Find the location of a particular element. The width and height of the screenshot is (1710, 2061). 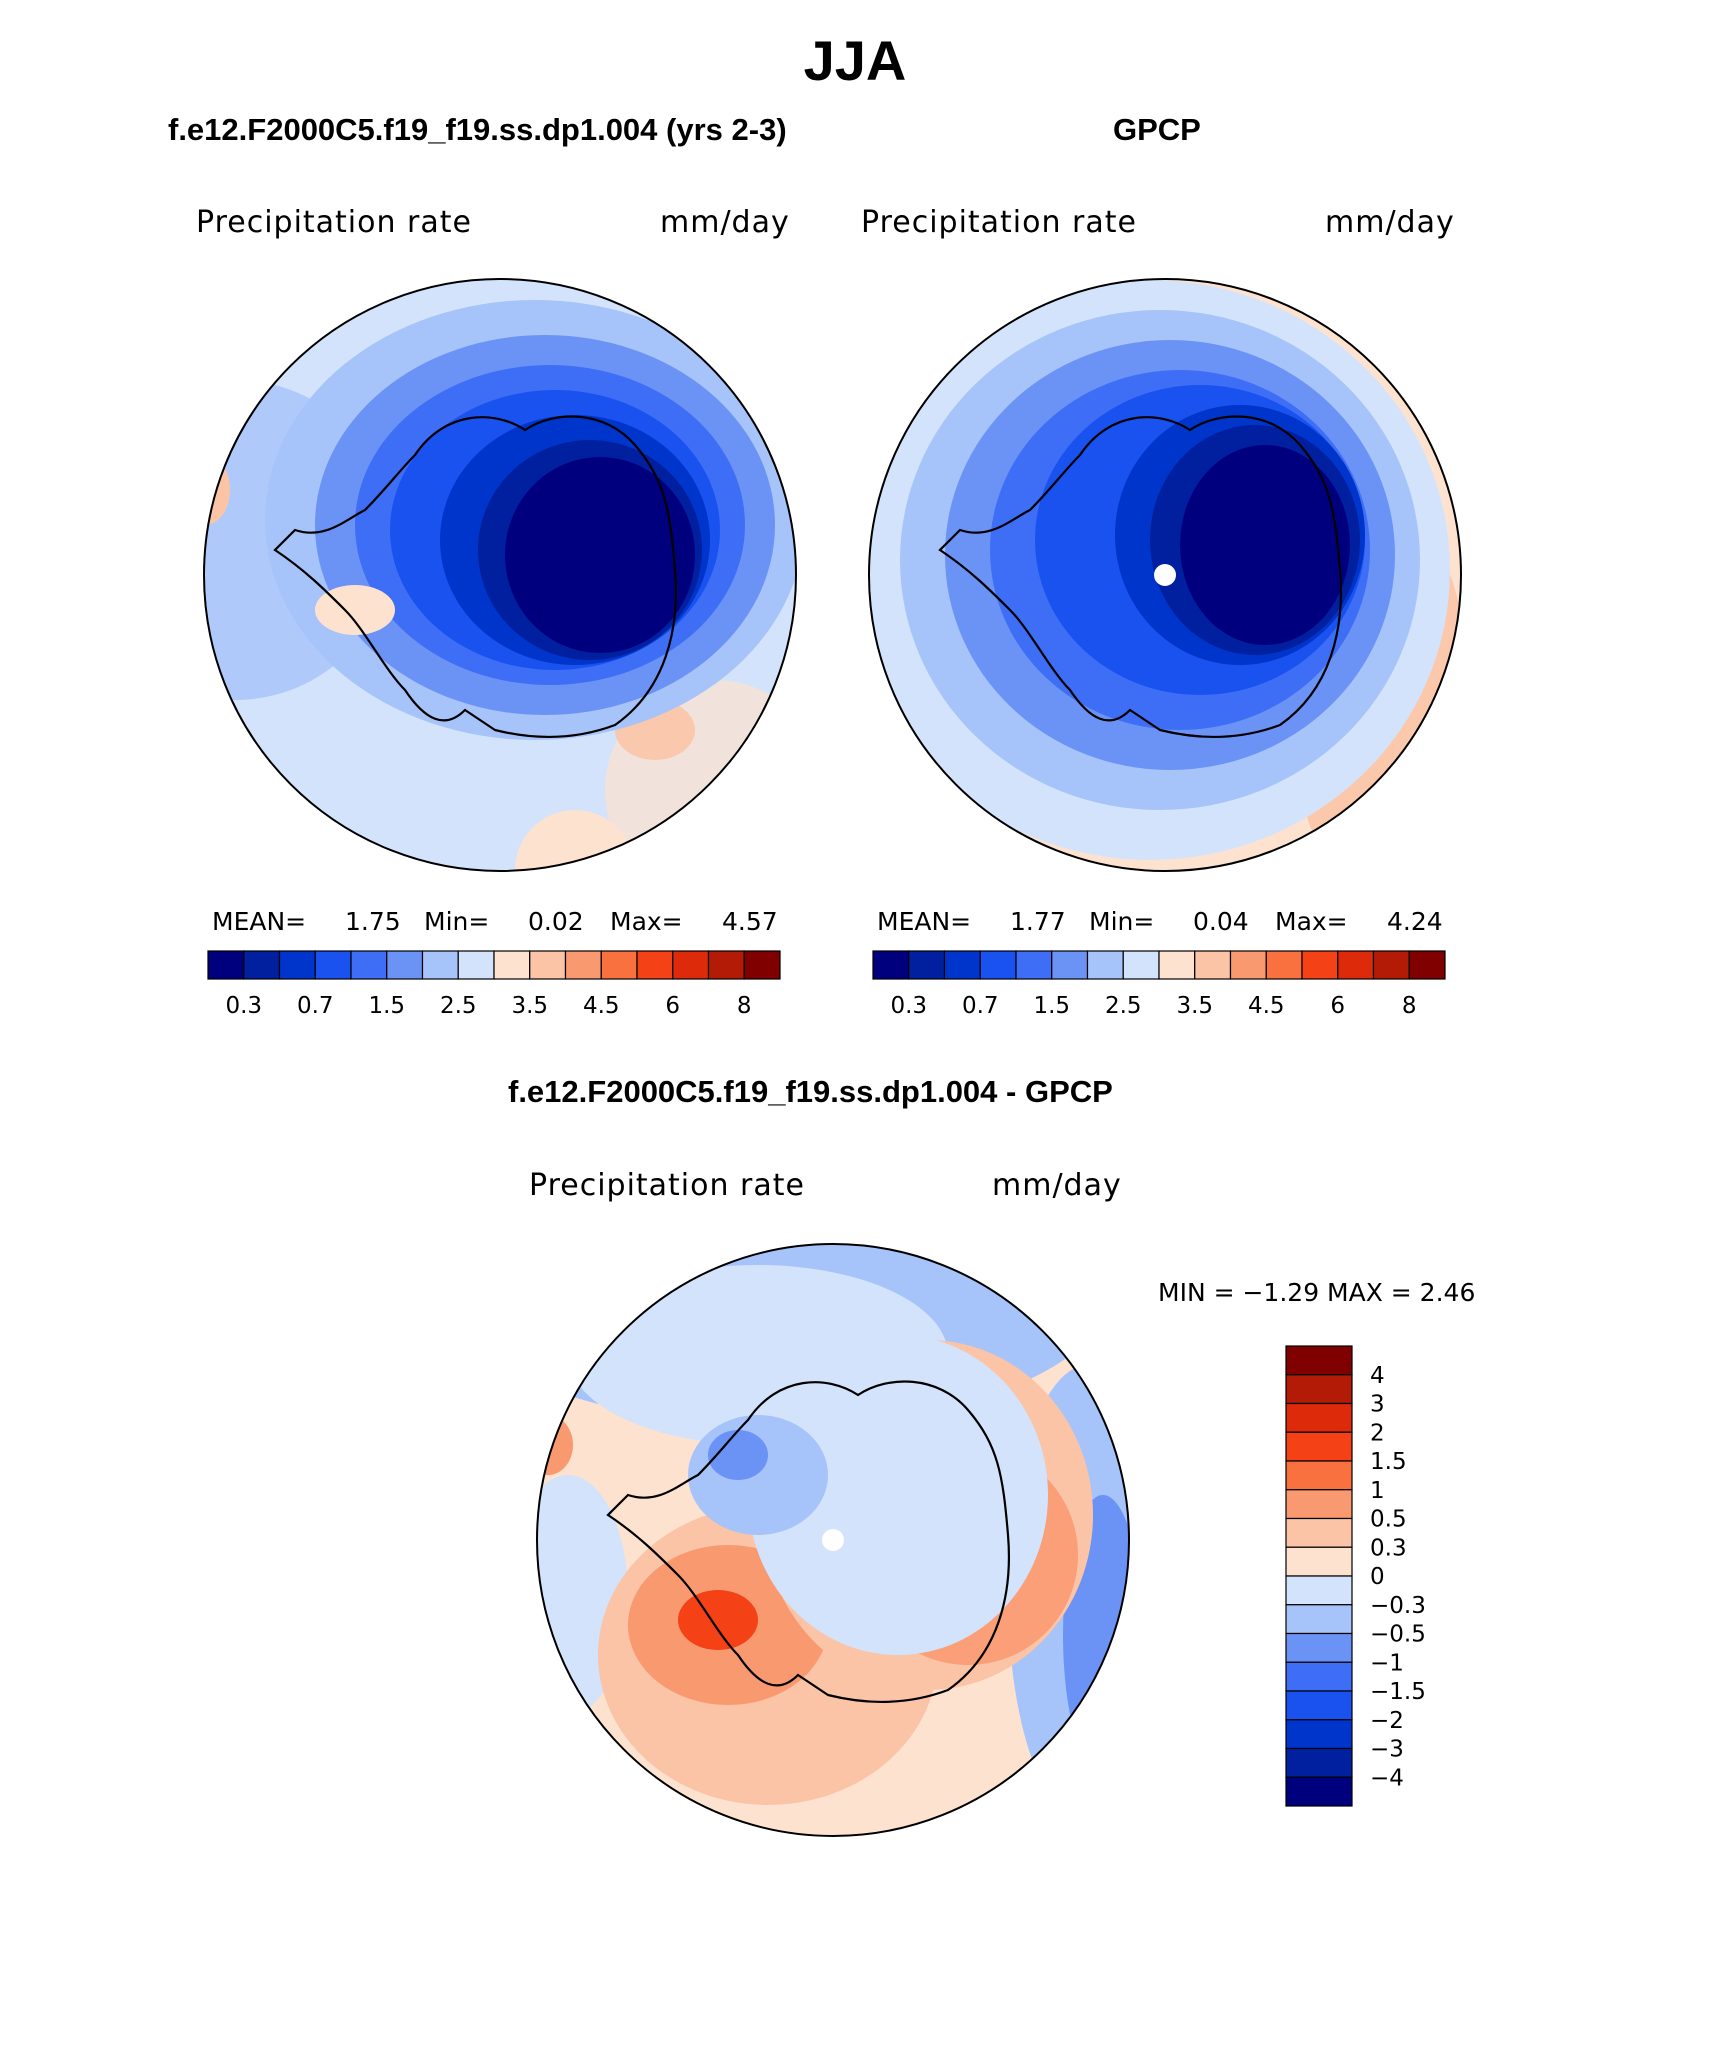

colorbar-tick-label: 1 is located at coordinates (1377, 1491).